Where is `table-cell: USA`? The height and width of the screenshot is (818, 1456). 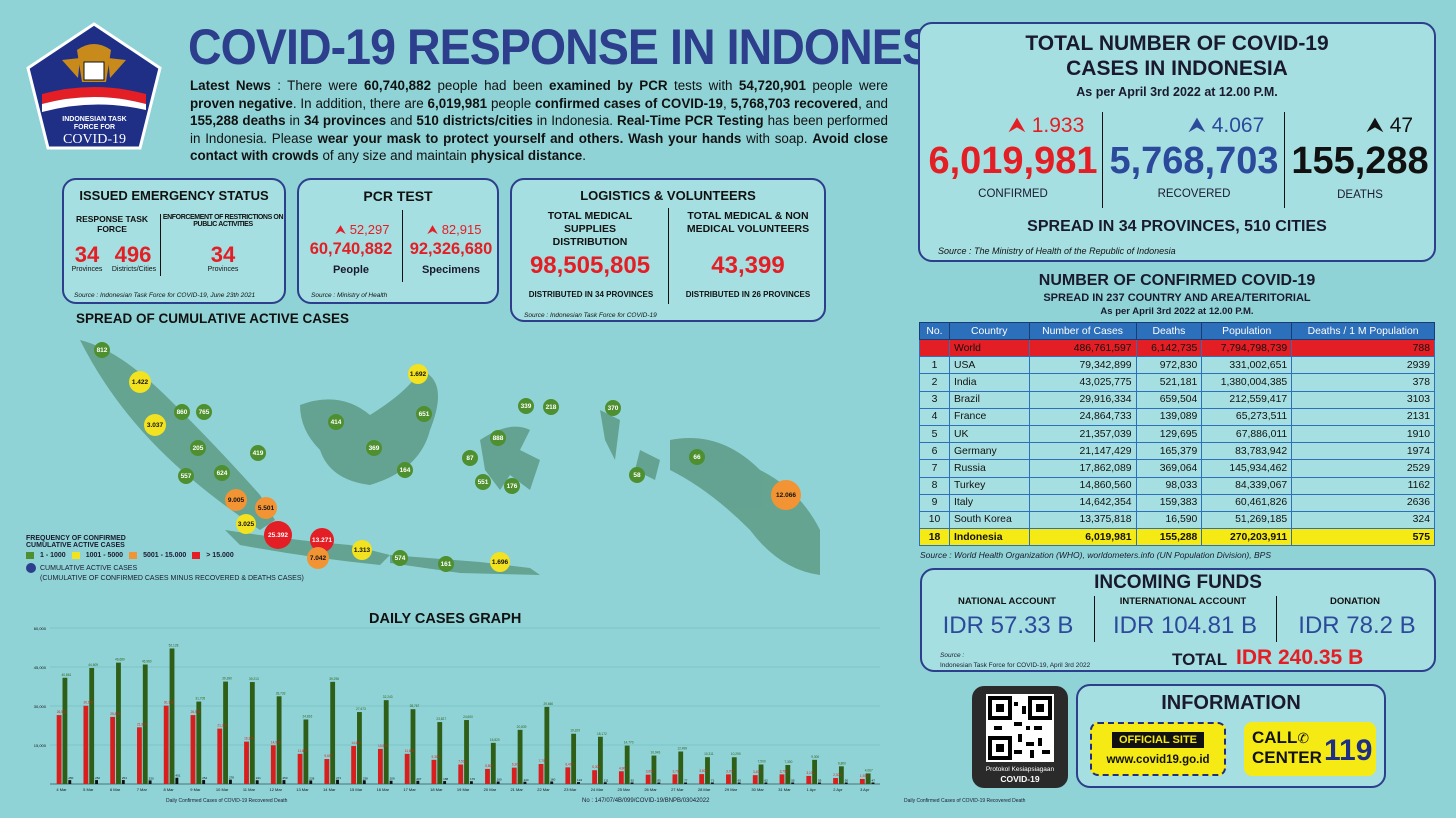 table-cell: USA is located at coordinates (989, 365).